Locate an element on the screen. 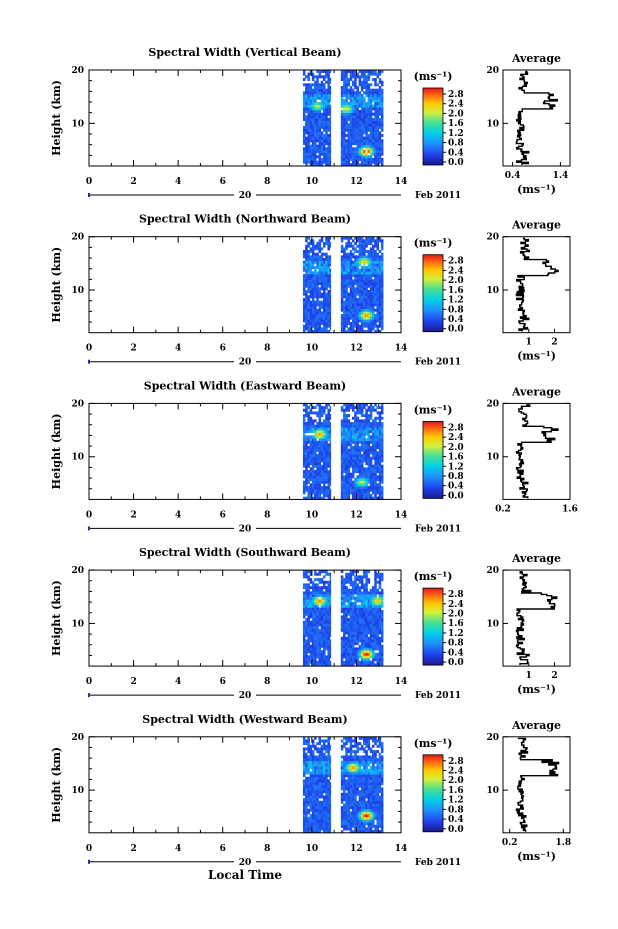  date-label-month-year: Feb 2011 is located at coordinates (438, 529).